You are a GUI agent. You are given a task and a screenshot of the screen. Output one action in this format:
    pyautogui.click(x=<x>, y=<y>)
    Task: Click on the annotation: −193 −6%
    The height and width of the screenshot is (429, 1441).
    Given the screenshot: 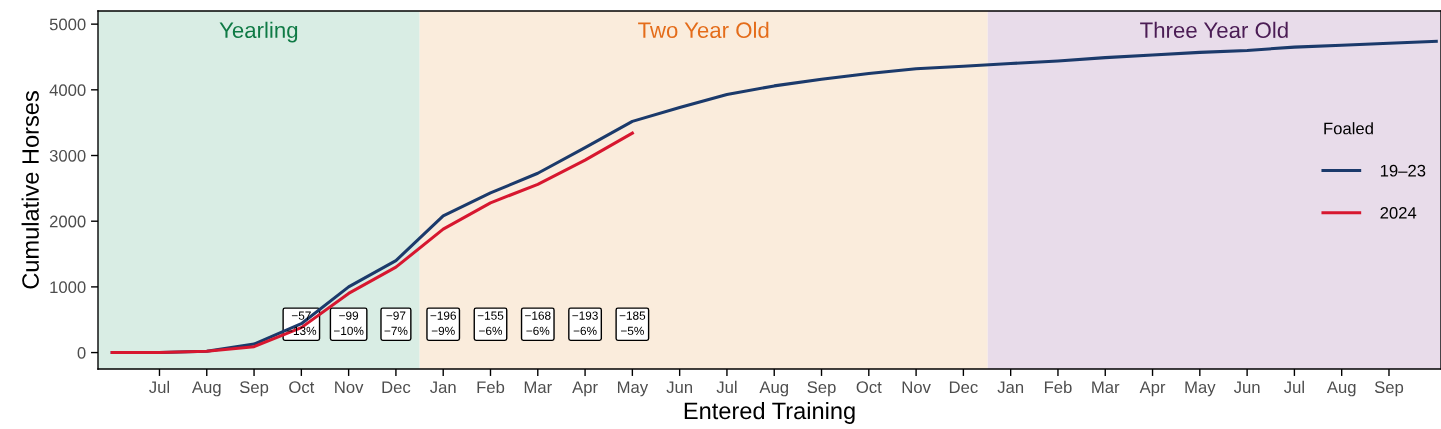 What is the action you would take?
    pyautogui.click(x=585, y=323)
    